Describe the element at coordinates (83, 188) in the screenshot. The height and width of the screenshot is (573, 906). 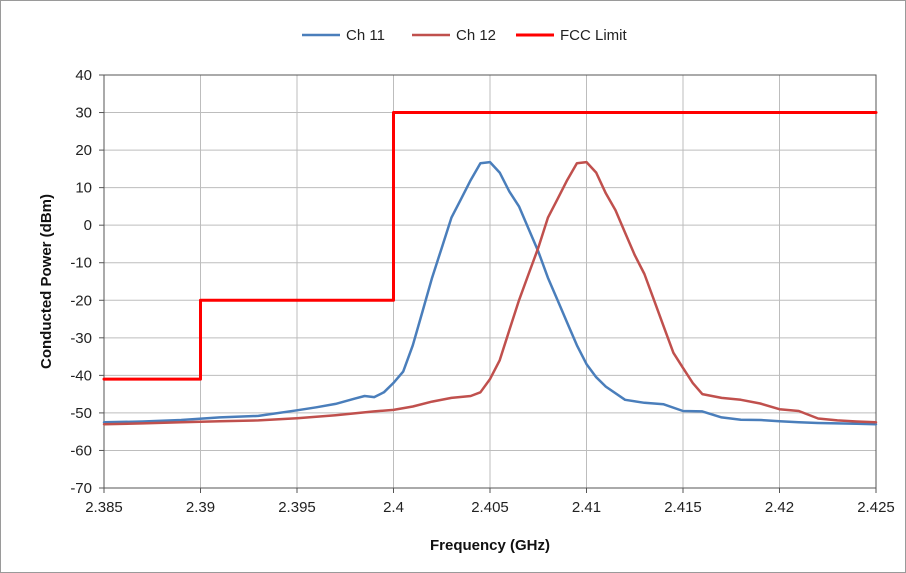
I see `y-tick-label: 10` at that location.